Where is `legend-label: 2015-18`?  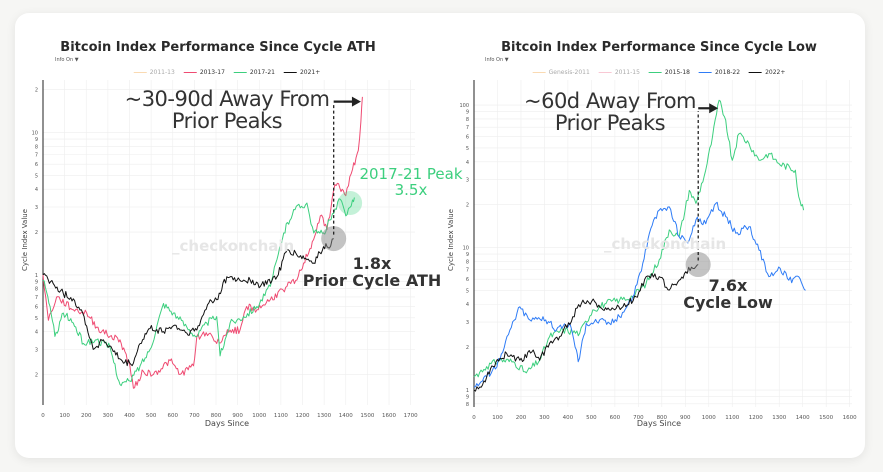
legend-label: 2015-18 is located at coordinates (677, 72).